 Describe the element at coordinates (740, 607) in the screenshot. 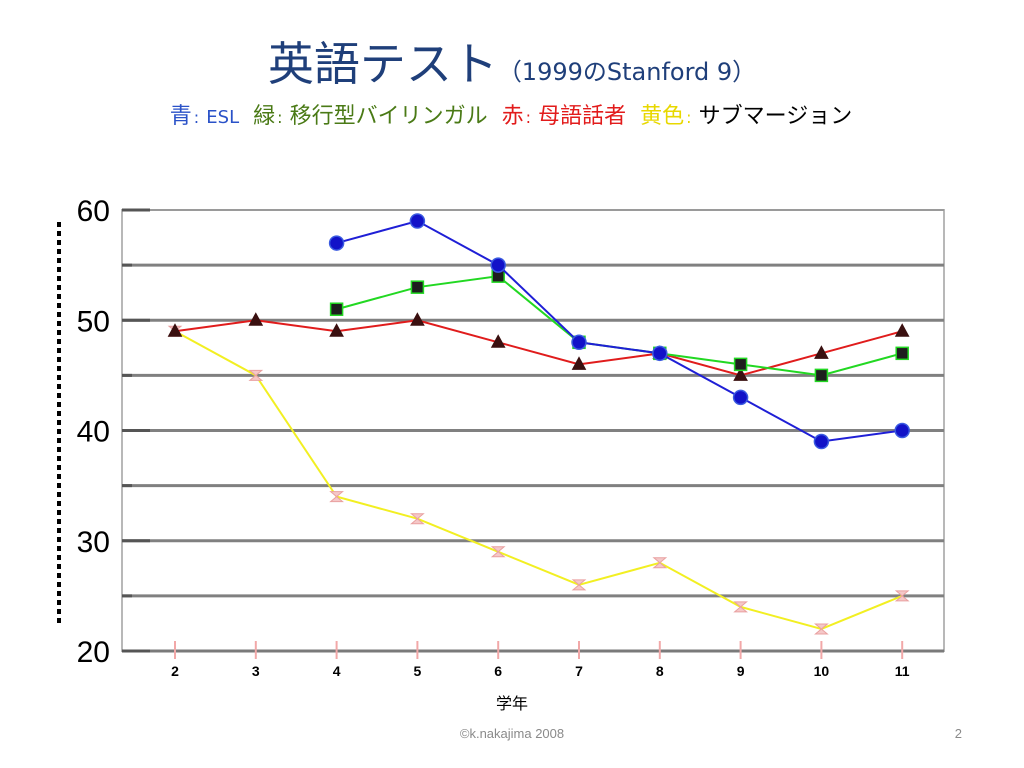

I see `point-s3-x9` at that location.